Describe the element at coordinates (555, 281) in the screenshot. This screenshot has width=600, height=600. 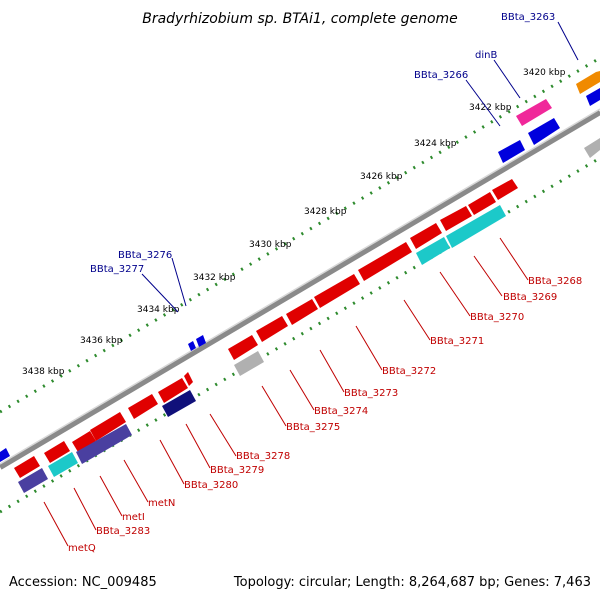
I see `gene-label: BBta_3268` at that location.